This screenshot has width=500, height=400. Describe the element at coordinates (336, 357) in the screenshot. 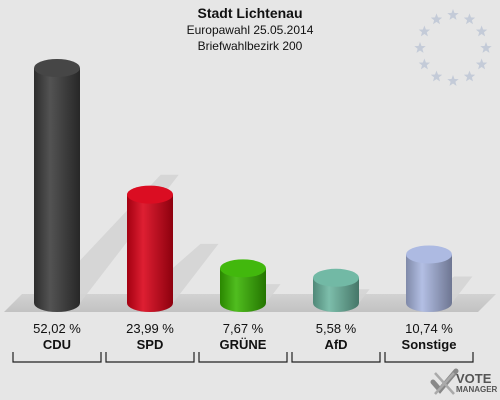

I see `axis-bracket-afd` at that location.